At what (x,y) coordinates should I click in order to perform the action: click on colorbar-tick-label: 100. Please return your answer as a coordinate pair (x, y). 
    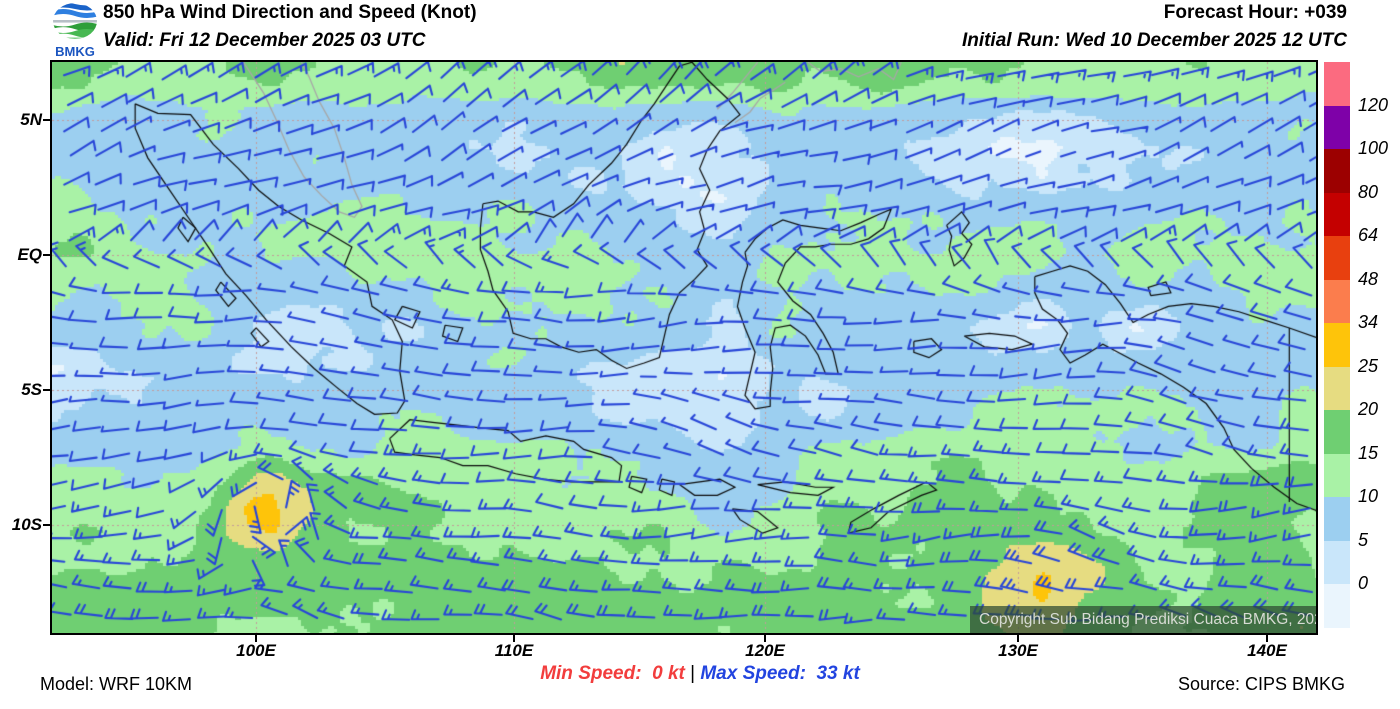
    Looking at the image, I should click on (1373, 148).